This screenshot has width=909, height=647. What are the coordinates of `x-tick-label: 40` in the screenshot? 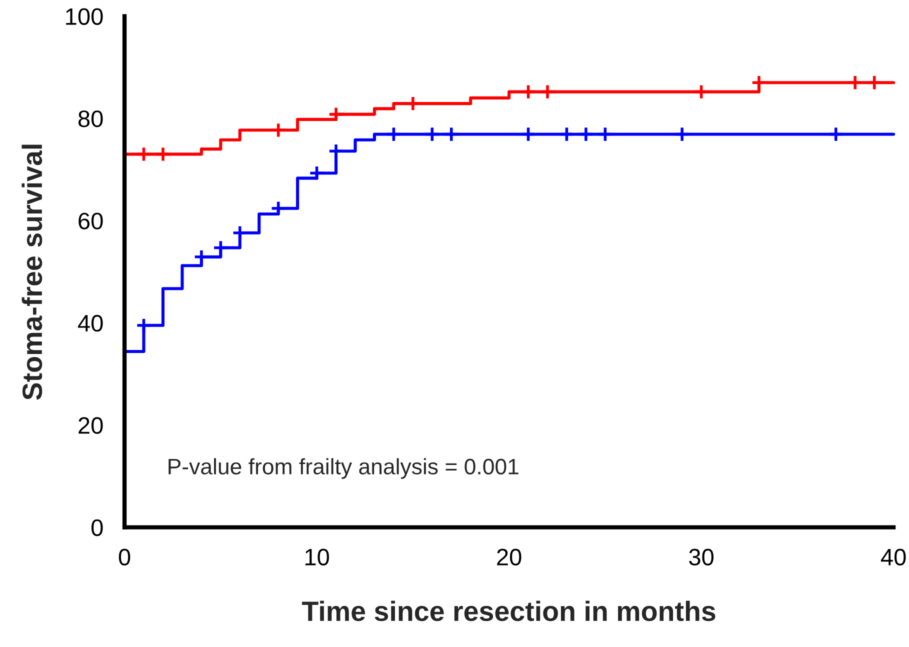 It's located at (893, 557).